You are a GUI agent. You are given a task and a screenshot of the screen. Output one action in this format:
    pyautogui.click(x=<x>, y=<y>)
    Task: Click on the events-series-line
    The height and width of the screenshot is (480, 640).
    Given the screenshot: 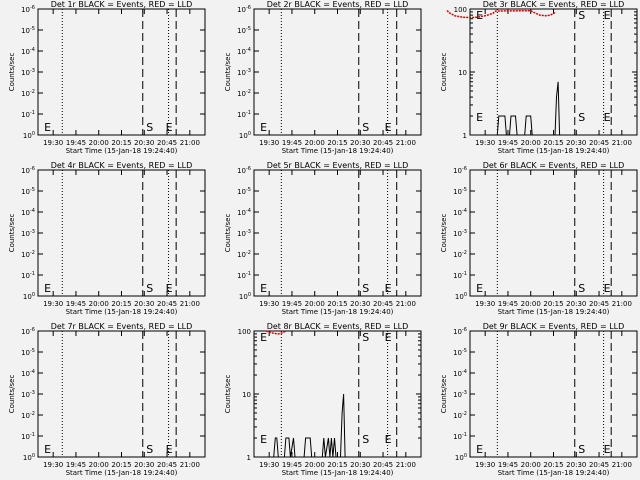 What is the action you would take?
    pyautogui.click(x=515, y=108)
    